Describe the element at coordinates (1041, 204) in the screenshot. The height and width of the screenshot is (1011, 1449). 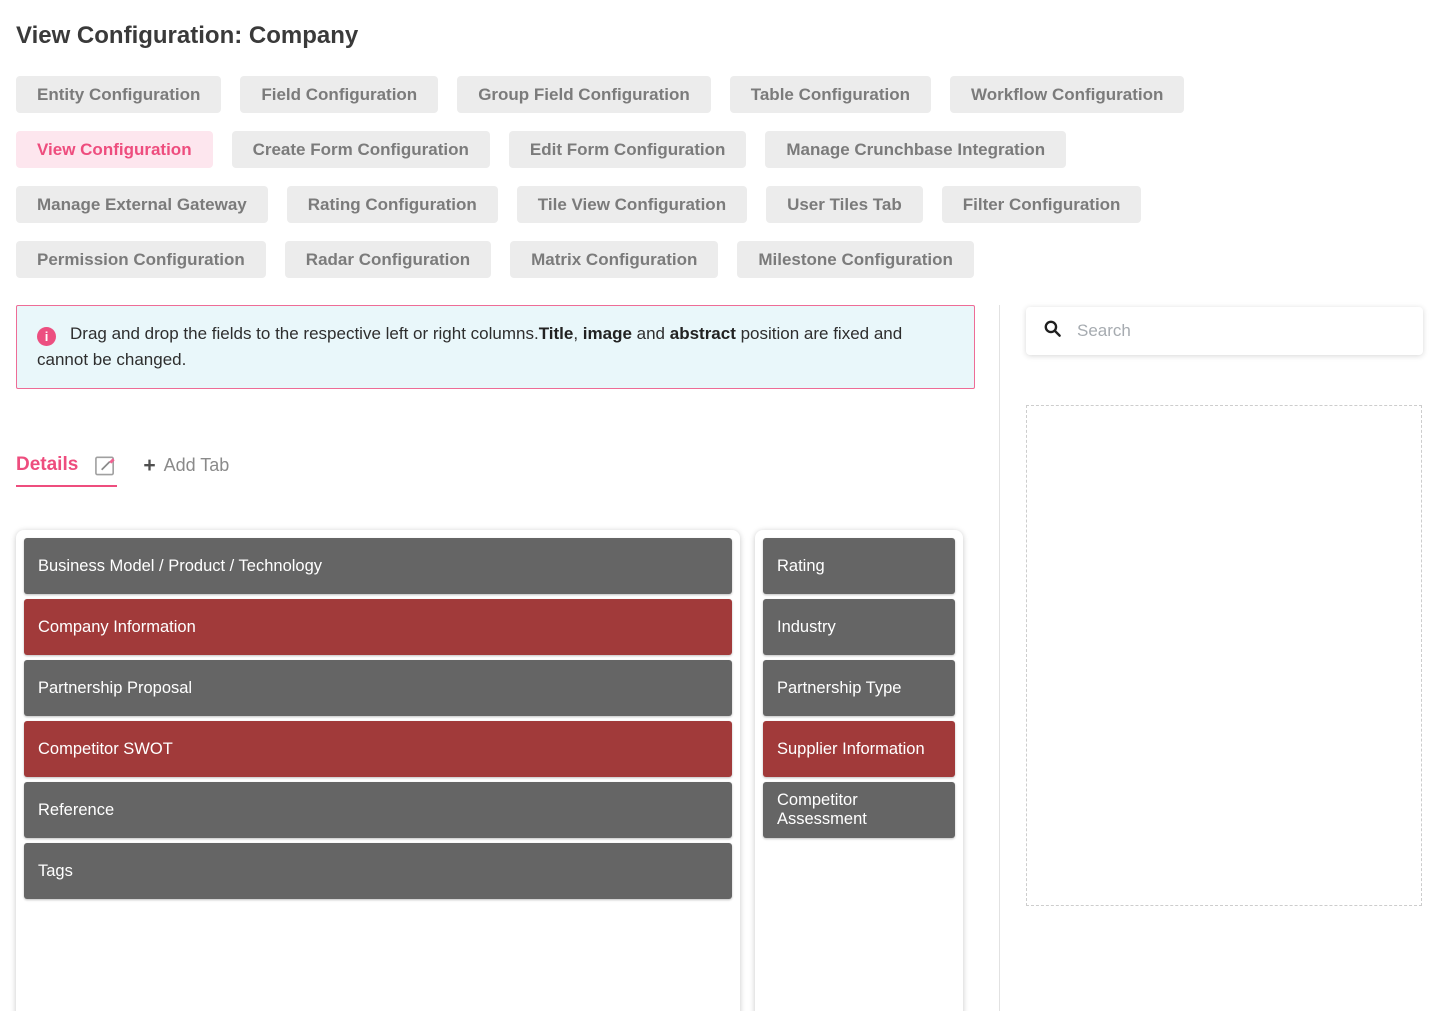
I see `nav-button-filter-configuration: Filter Configuration` at that location.